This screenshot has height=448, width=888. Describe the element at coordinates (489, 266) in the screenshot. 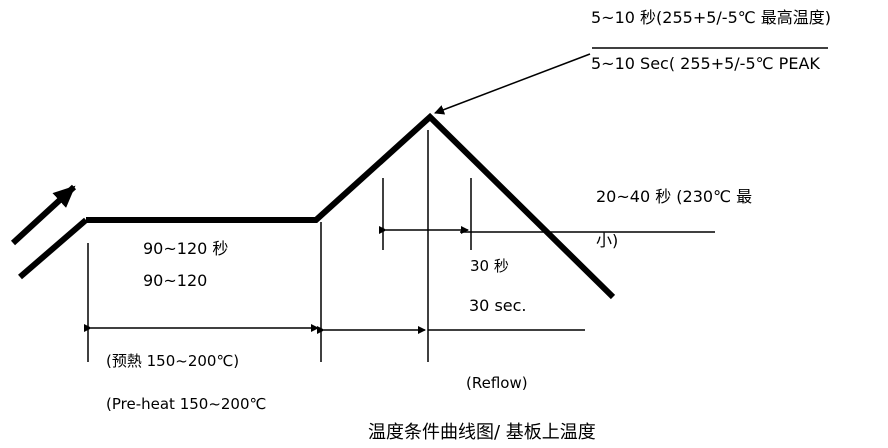

I see `reflow-duration-cn: 30 秒` at that location.